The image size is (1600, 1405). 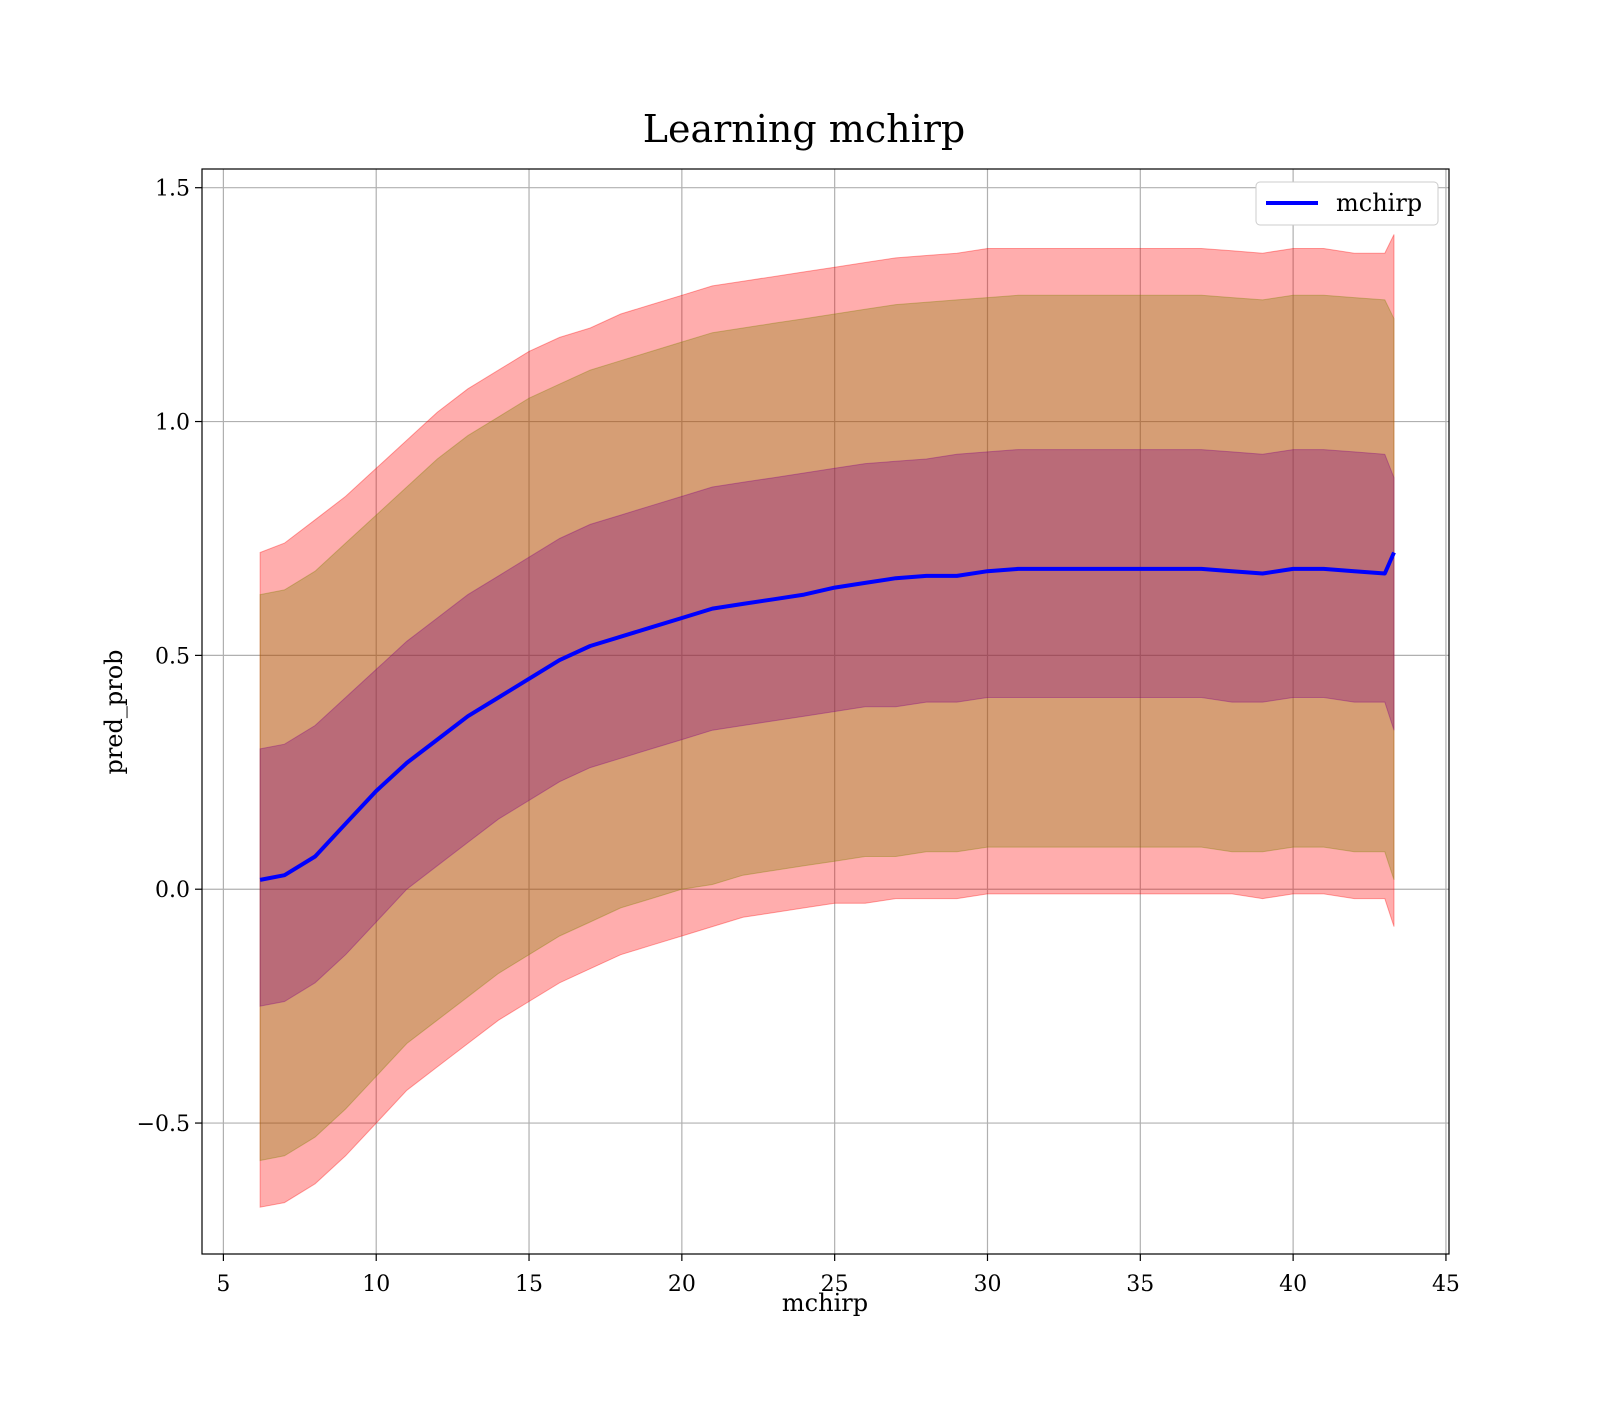 I want to click on y-tick-label: 1.5, so click(x=172, y=189).